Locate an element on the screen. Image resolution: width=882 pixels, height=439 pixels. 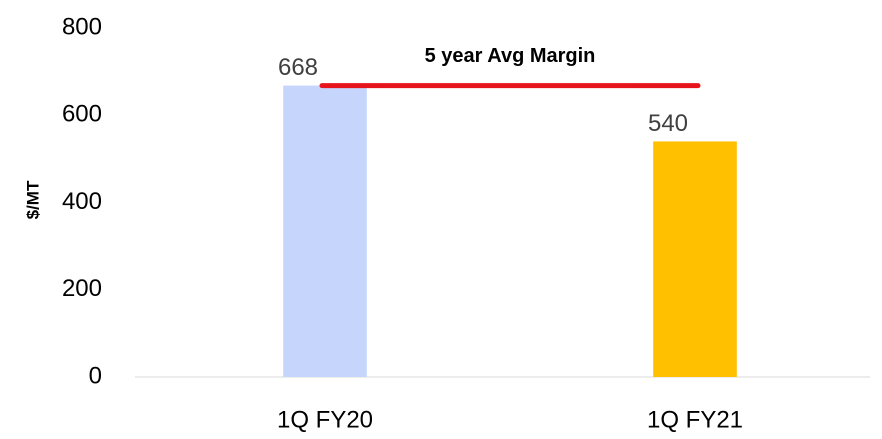
value-label: 668 is located at coordinates (298, 67).